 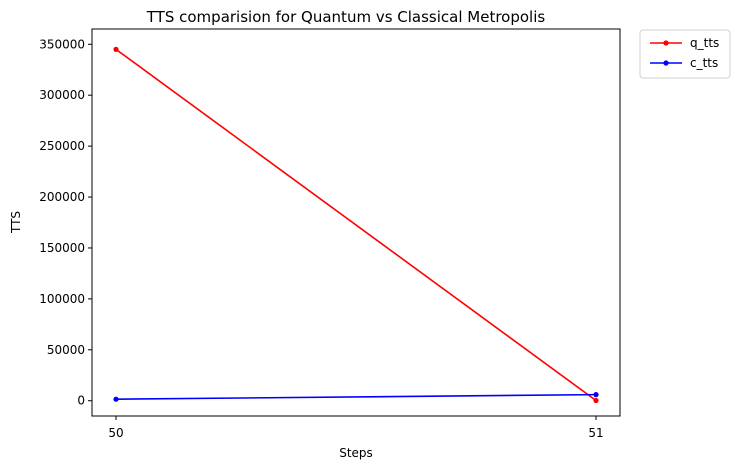 I want to click on x-tick-label: 50, so click(x=115, y=433).